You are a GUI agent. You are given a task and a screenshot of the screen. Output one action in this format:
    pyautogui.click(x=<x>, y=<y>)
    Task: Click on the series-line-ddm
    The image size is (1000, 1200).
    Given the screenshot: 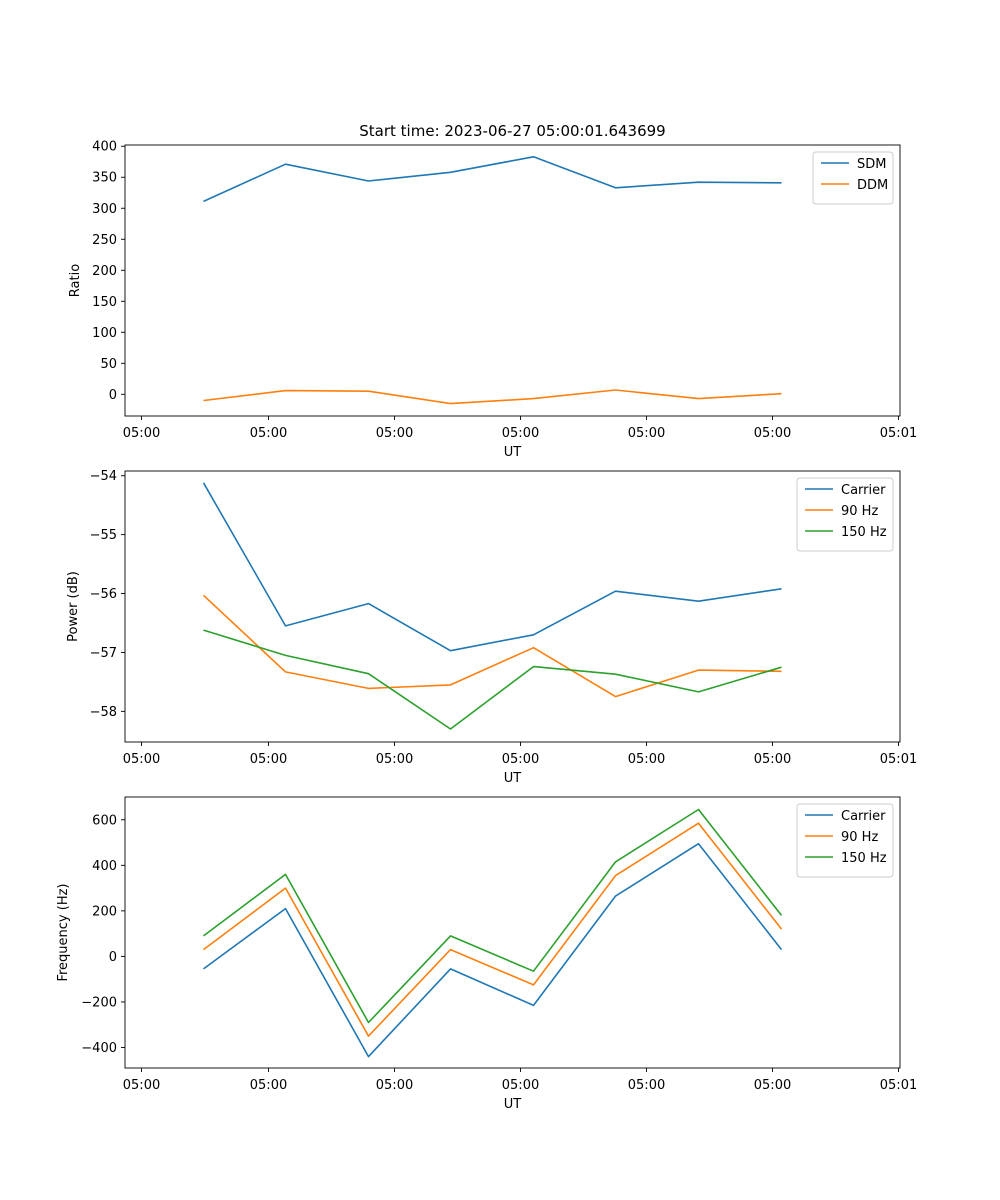 What is the action you would take?
    pyautogui.click(x=492, y=397)
    